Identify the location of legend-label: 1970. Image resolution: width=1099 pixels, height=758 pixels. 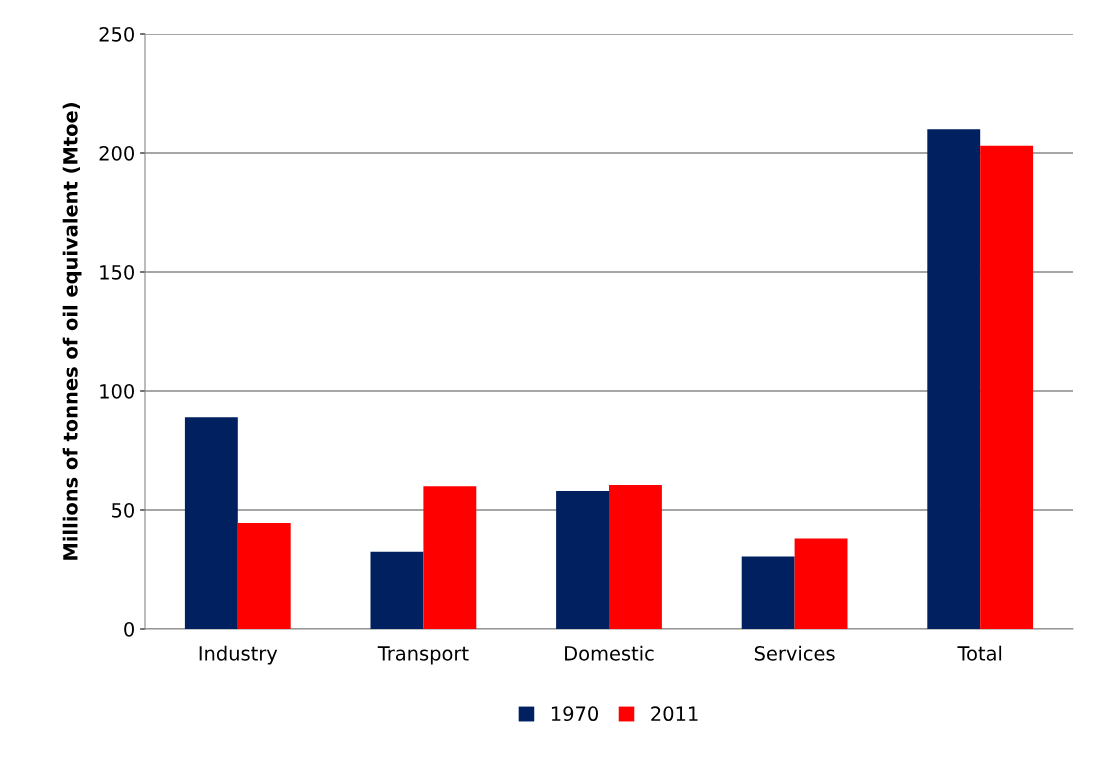
(574, 714).